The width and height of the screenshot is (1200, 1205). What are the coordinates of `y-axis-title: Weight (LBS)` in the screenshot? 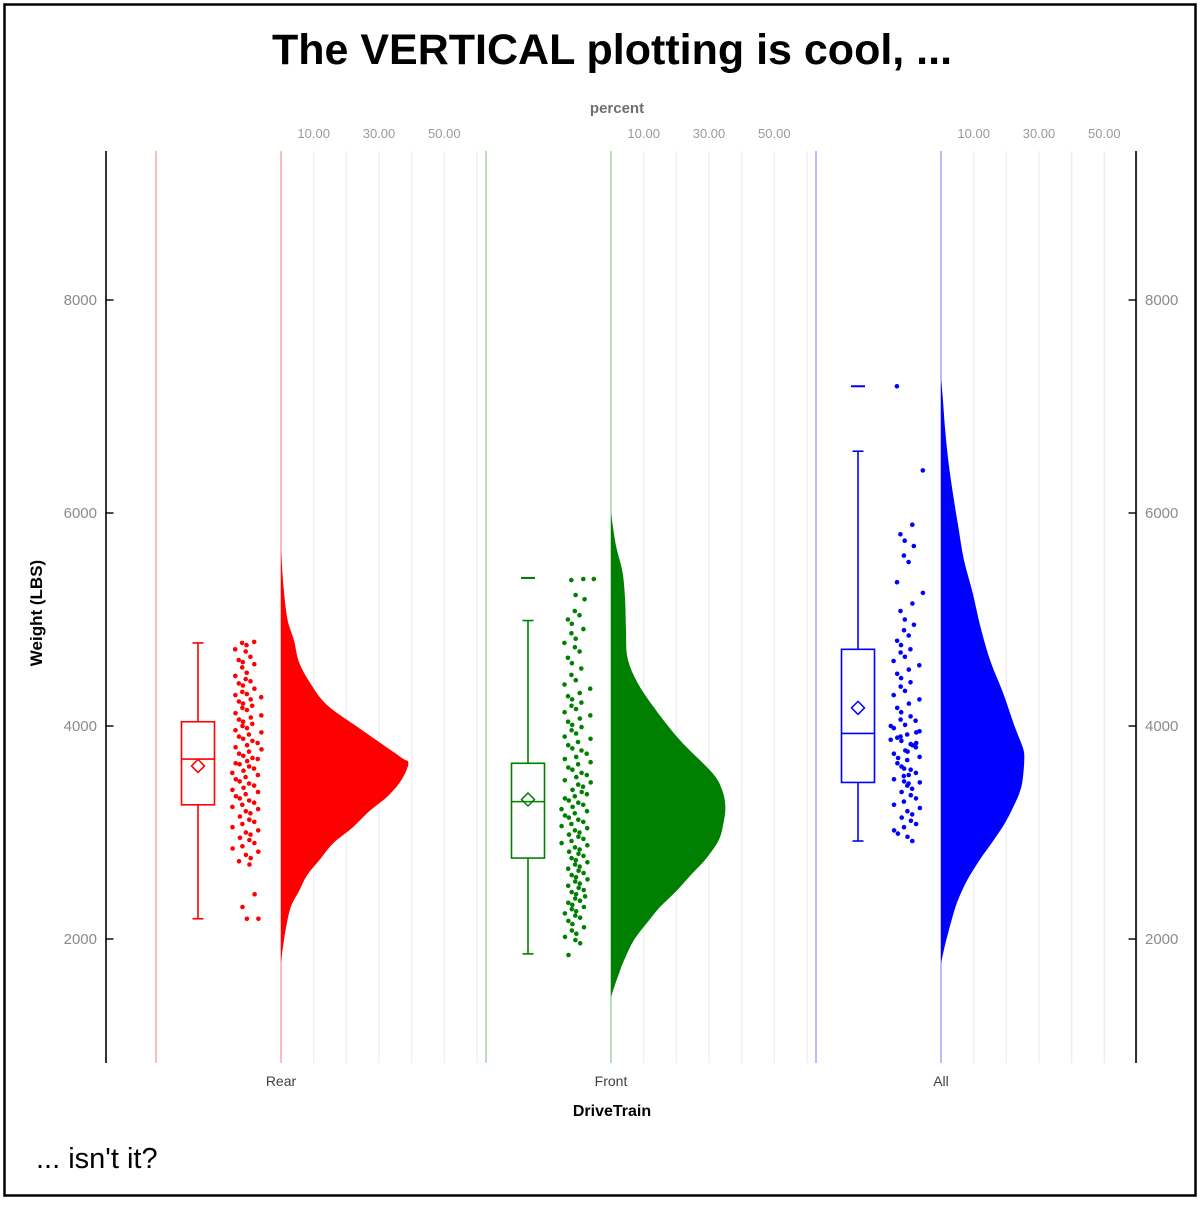 It's located at (36, 613).